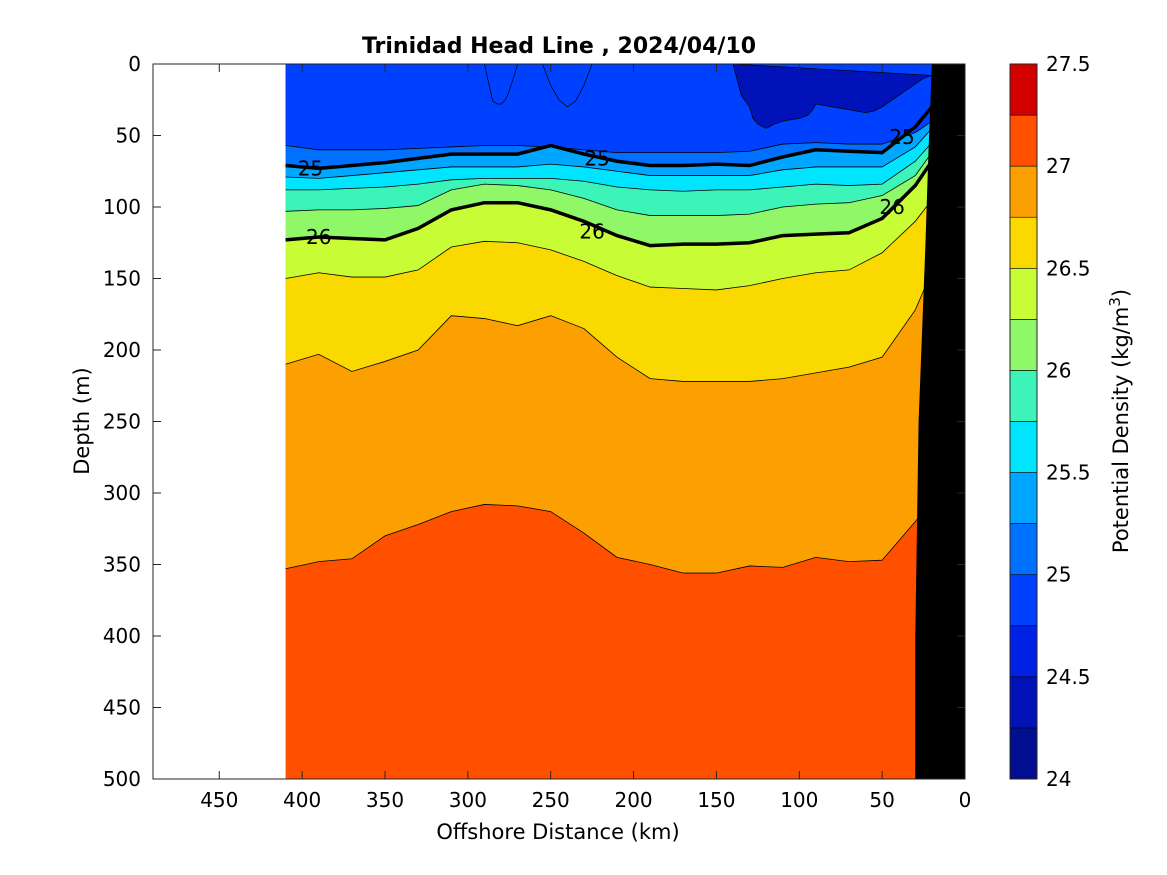 The height and width of the screenshot is (875, 1167). Describe the element at coordinates (122, 493) in the screenshot. I see `y-tick-label: 300` at that location.